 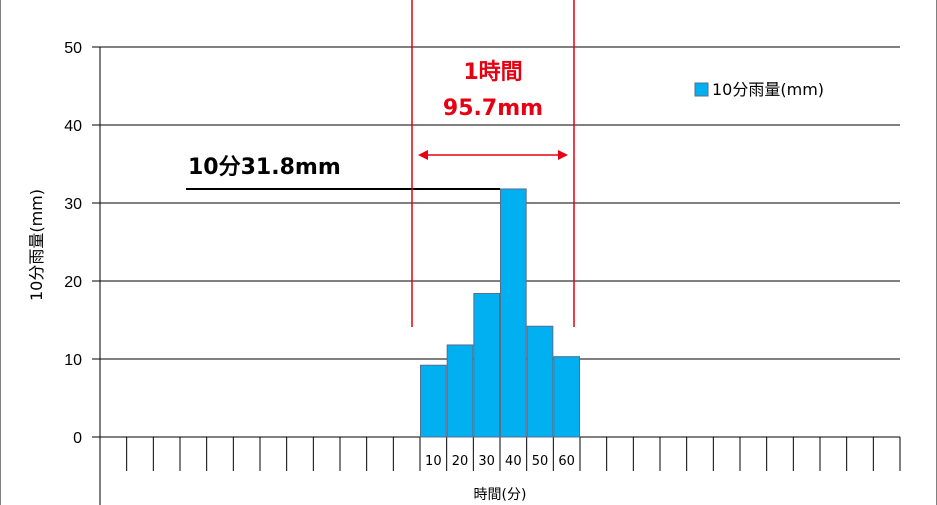 I want to click on hour-annotation-line1: 1時間, so click(x=492, y=72).